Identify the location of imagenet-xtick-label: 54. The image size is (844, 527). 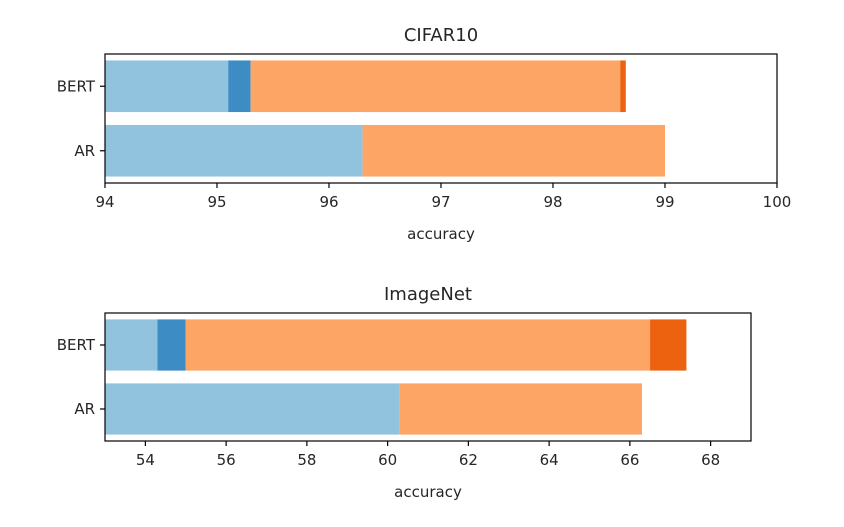
(145, 460).